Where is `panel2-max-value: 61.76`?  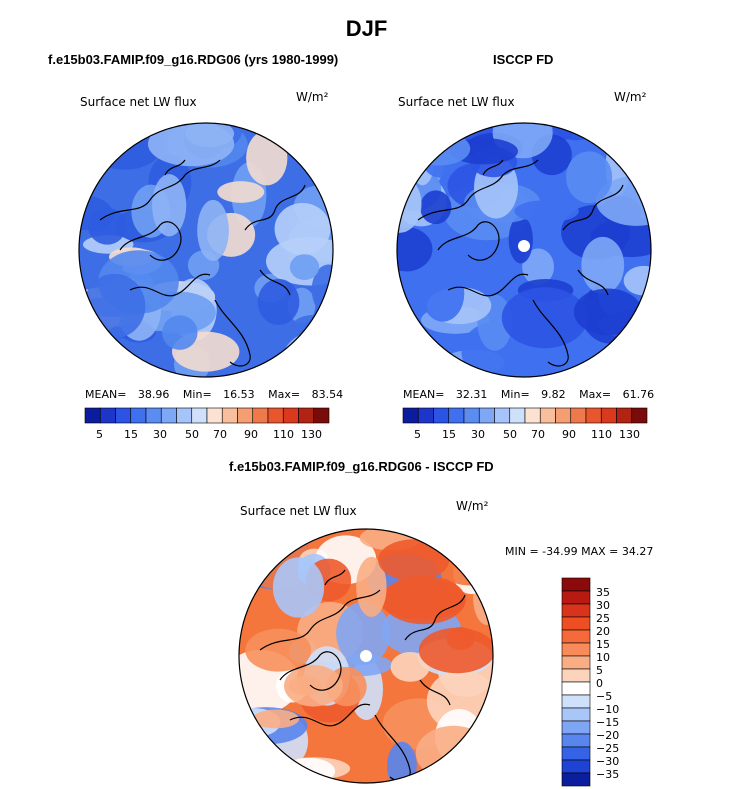 panel2-max-value: 61.76 is located at coordinates (638, 394).